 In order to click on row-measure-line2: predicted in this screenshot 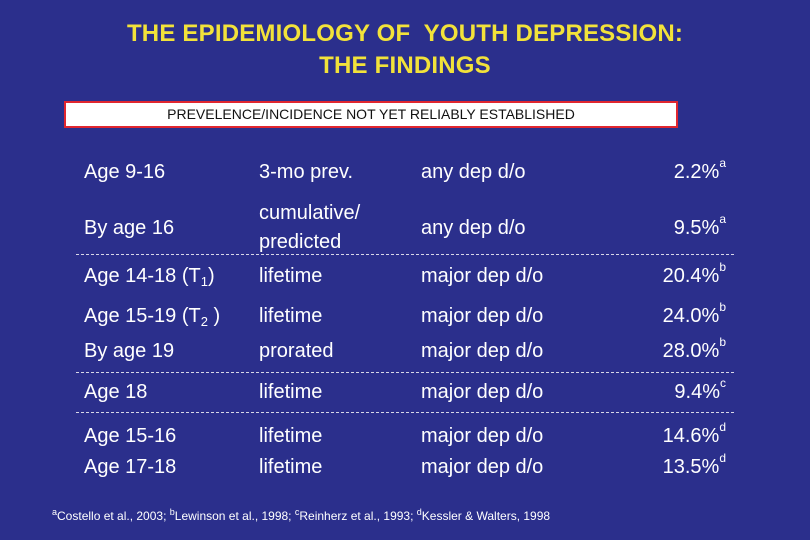, I will do `click(300, 242)`.